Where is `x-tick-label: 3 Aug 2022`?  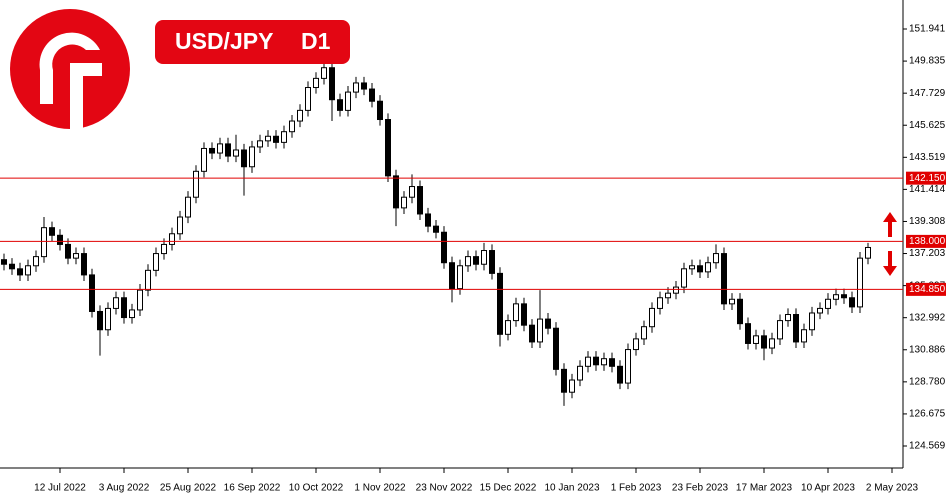
x-tick-label: 3 Aug 2022 is located at coordinates (124, 488).